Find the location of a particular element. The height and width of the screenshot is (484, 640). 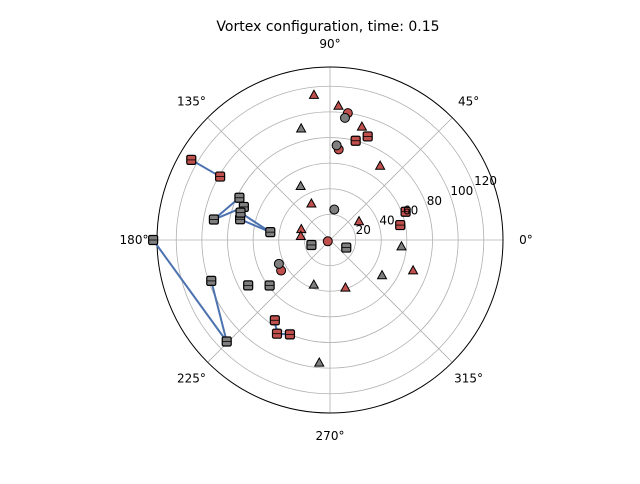

theta-tick-label: 135° is located at coordinates (191, 101).